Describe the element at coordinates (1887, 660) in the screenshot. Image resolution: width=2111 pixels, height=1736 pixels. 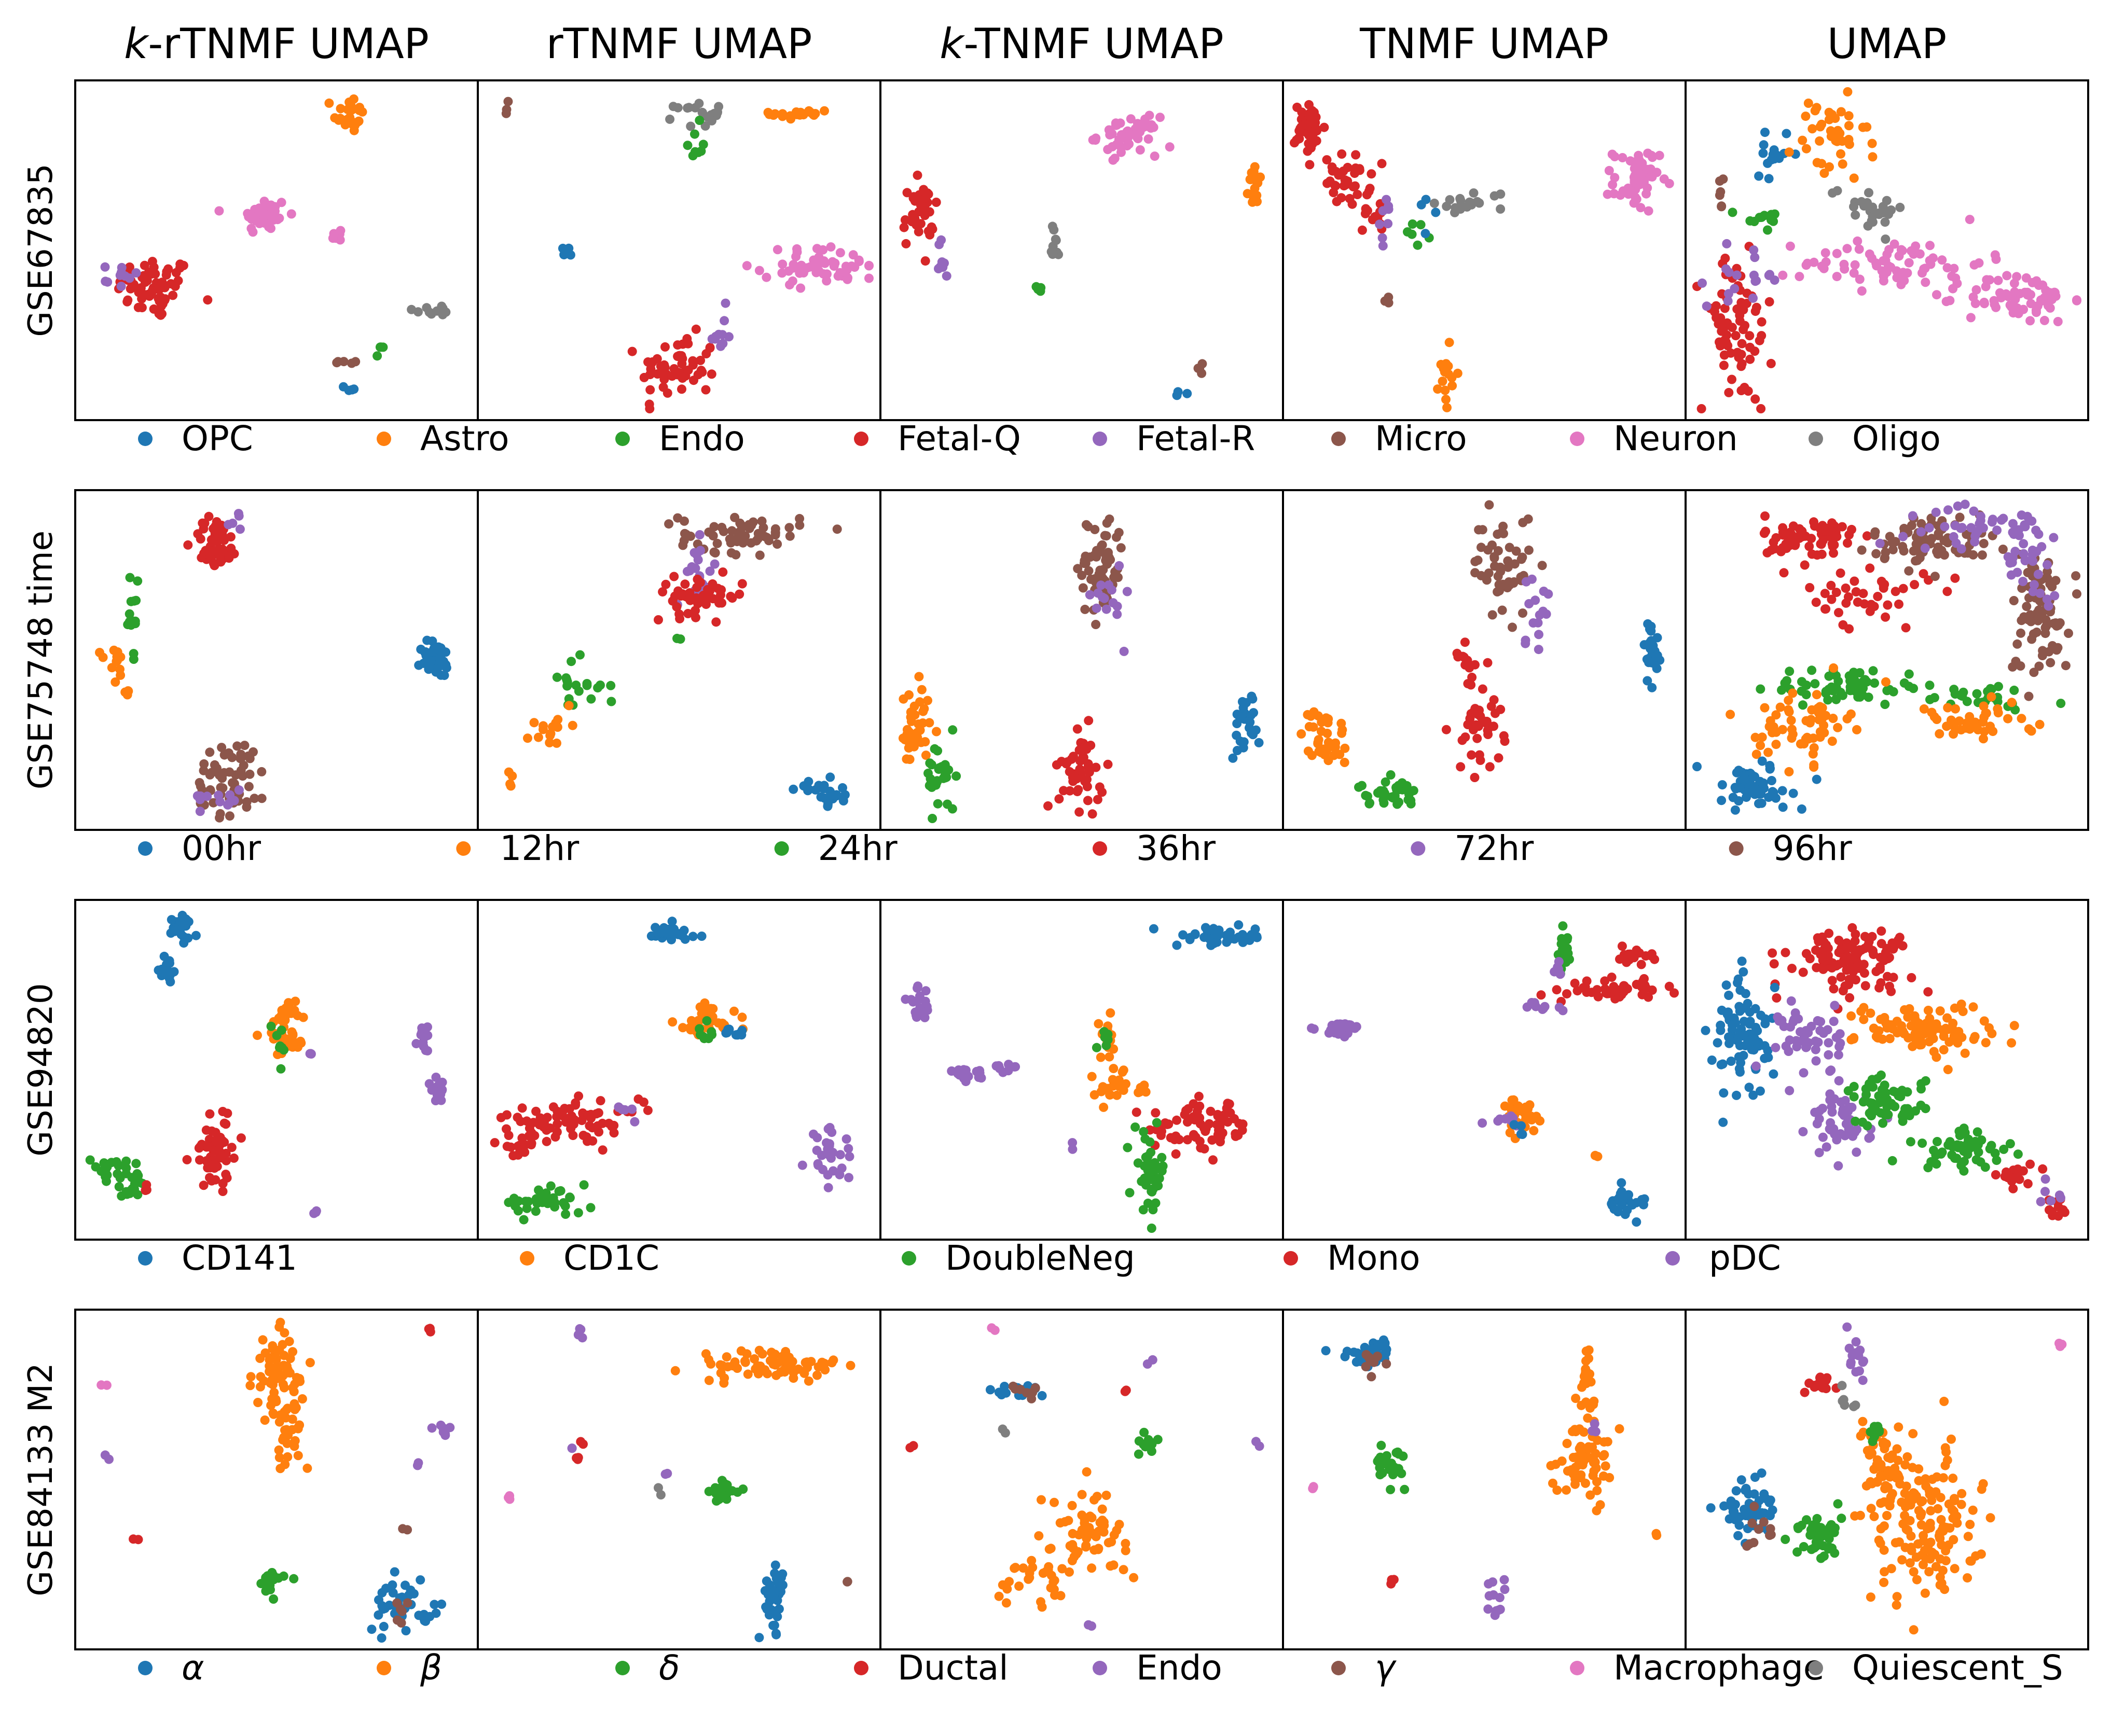
I see `scatter-panel` at that location.